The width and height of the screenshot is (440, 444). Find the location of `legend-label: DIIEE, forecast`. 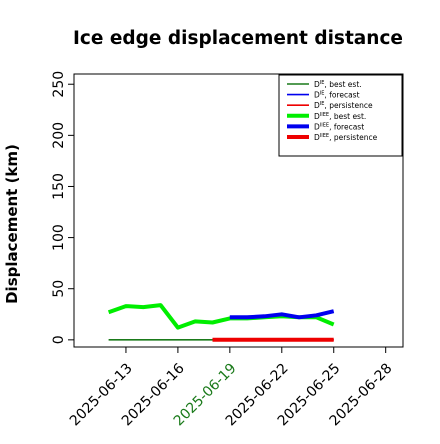

legend-label: DIIEE, forecast is located at coordinates (339, 126).